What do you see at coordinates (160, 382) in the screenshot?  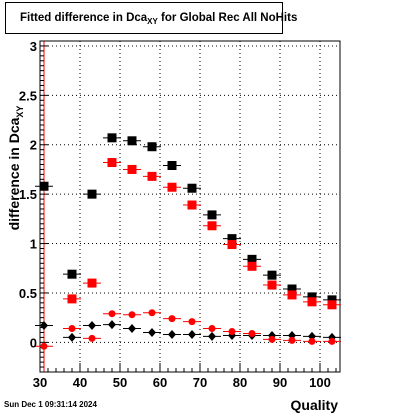 I see `x-tick-label: 60` at bounding box center [160, 382].